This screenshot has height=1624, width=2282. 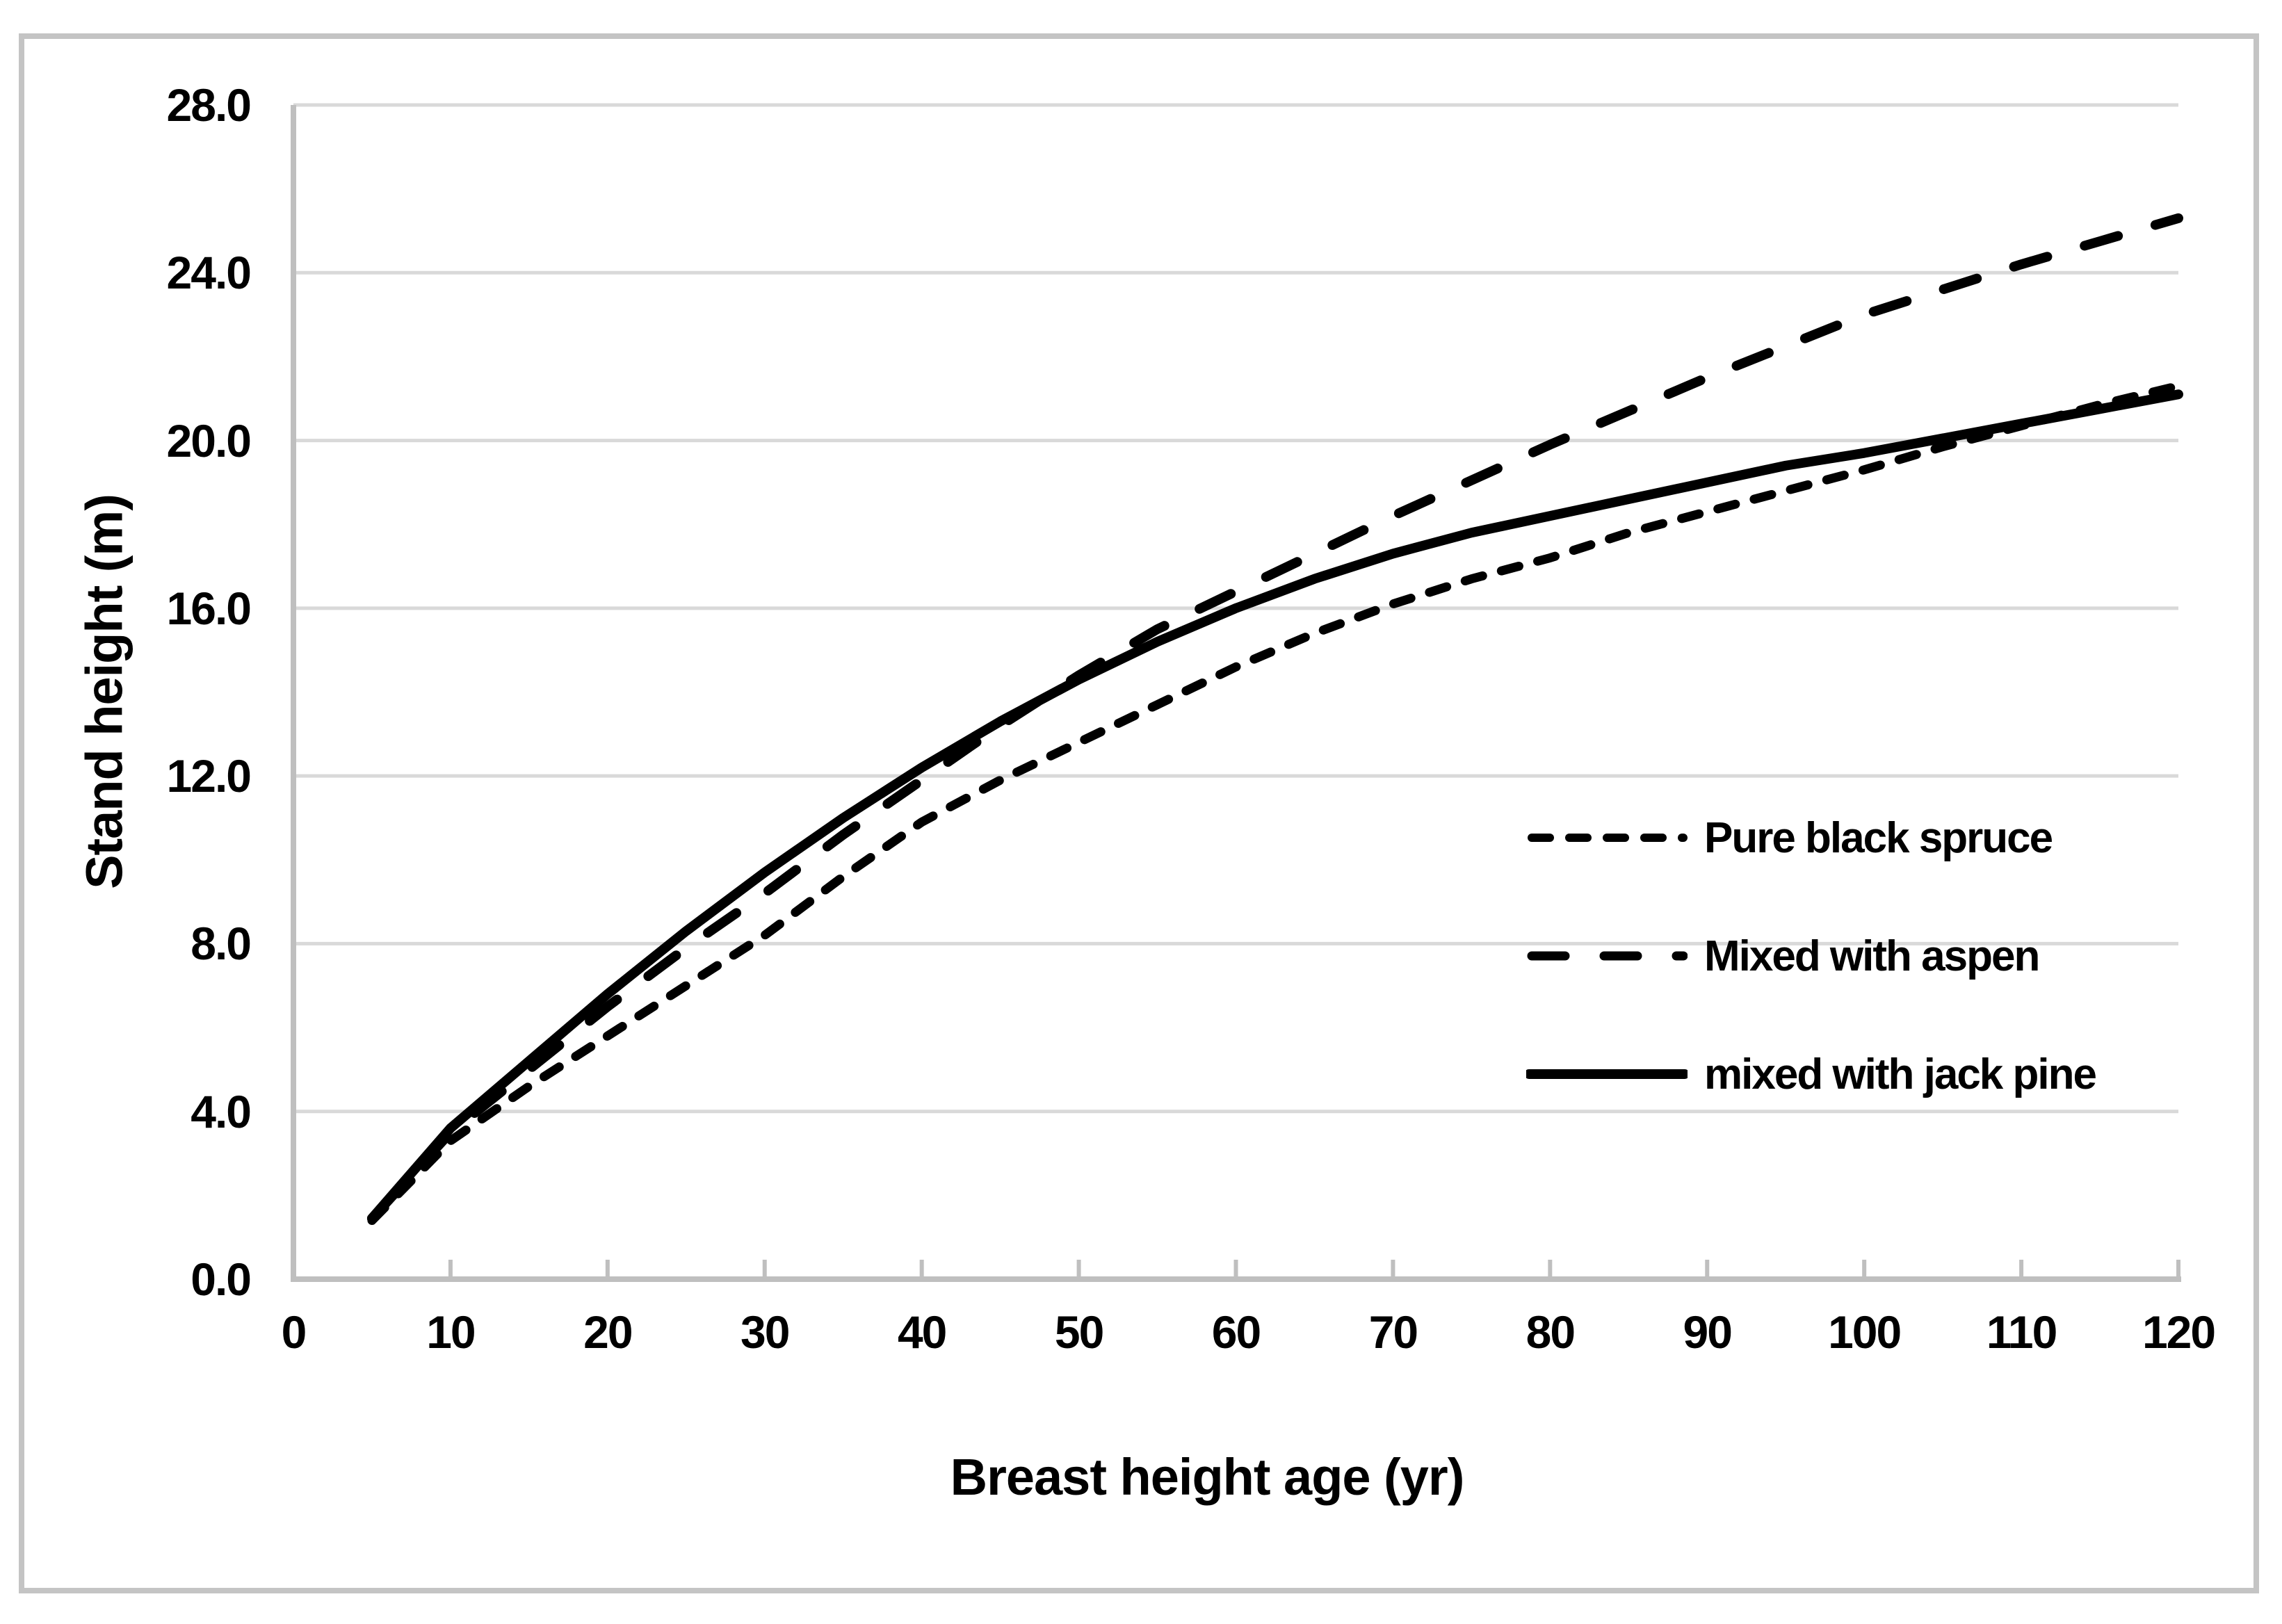 What do you see at coordinates (765, 1332) in the screenshot?
I see `x-tick-label: 30` at bounding box center [765, 1332].